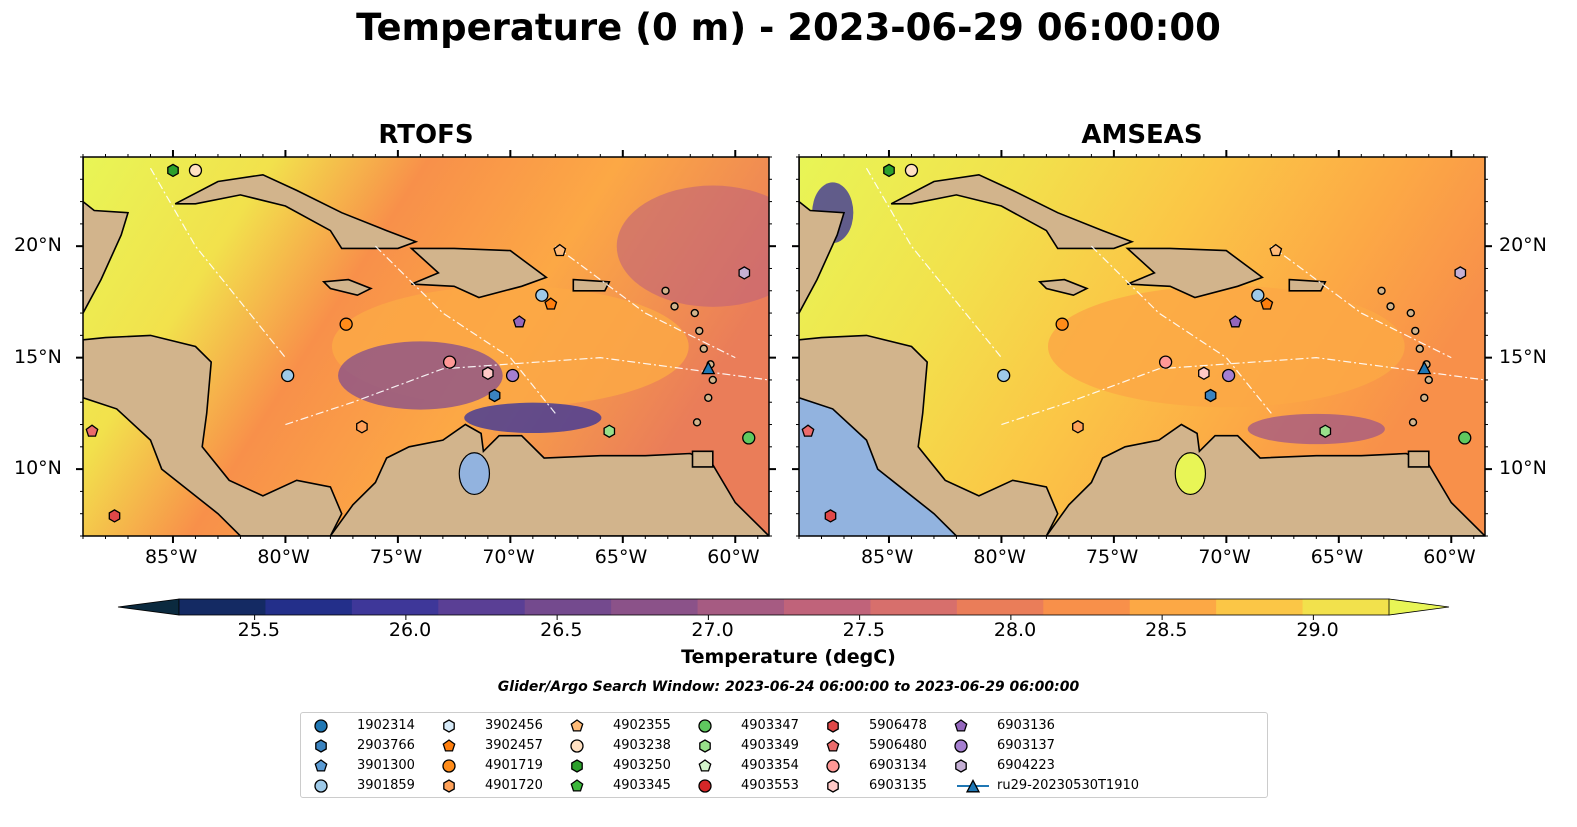  Describe the element at coordinates (863, 630) in the screenshot. I see `colorbar-tick-label: 27.5` at that location.